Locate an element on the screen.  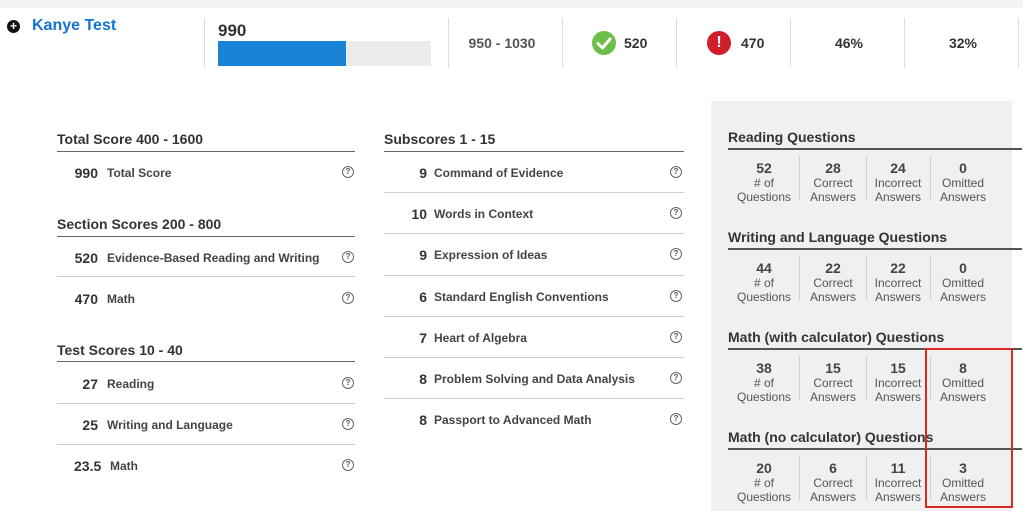
question-group-title: Math (with calculator) Questions is located at coordinates (836, 337).